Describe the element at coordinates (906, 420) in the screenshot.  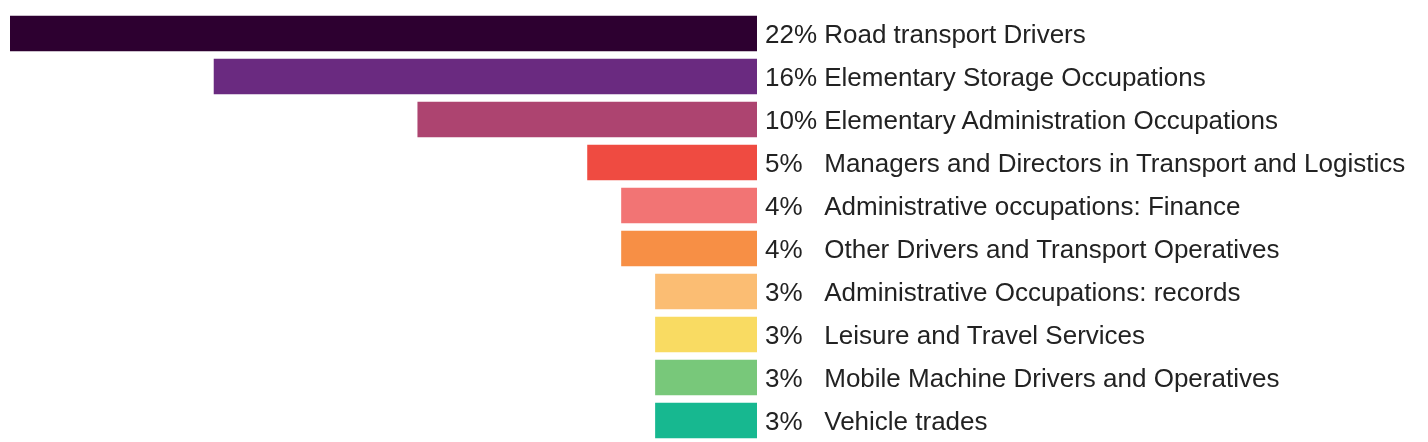
I see `y-tick-label: Vehicle trades` at that location.